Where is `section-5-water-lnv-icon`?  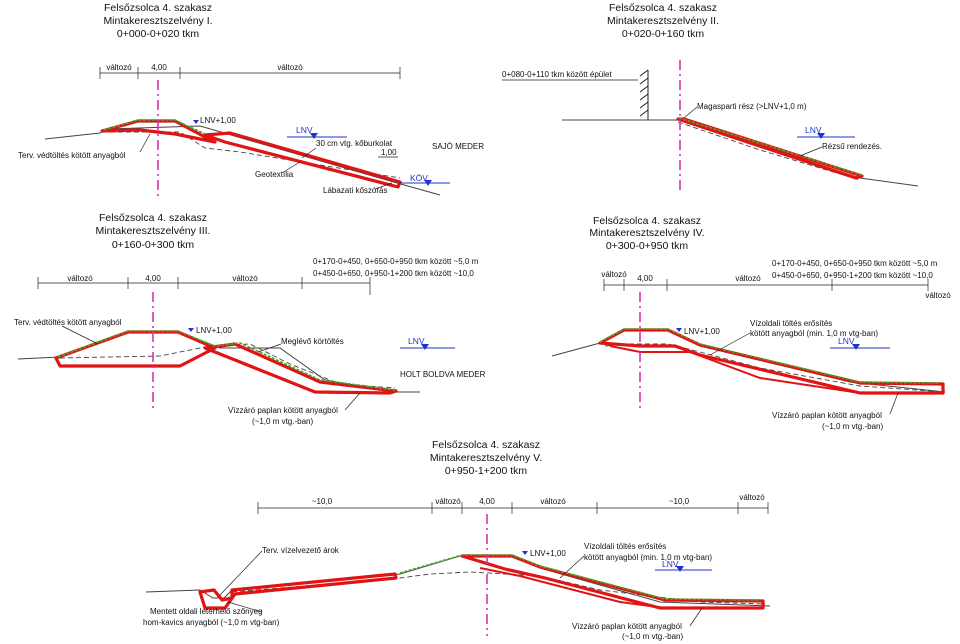 section-5-water-lnv-icon is located at coordinates (680, 569).